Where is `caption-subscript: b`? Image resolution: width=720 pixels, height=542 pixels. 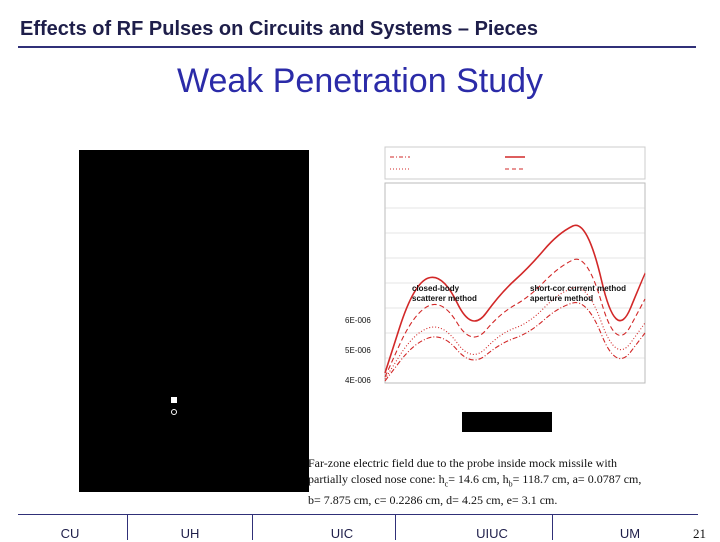 caption-subscript: b is located at coordinates (510, 484).